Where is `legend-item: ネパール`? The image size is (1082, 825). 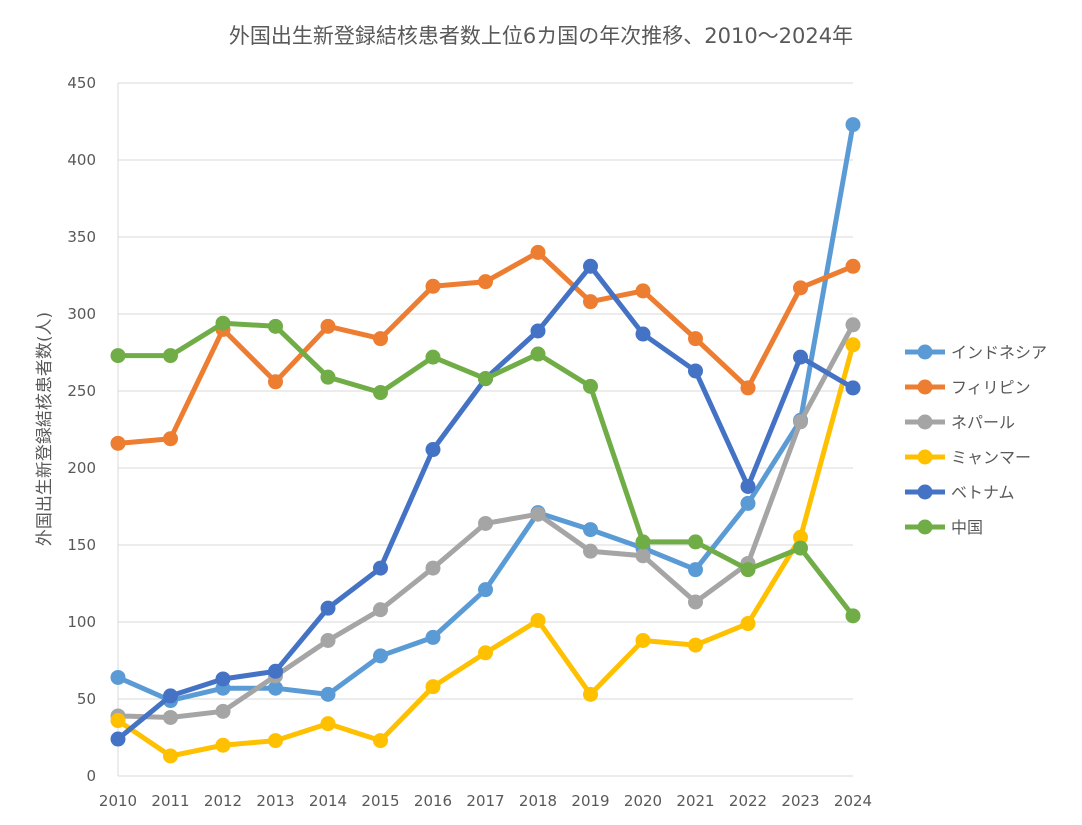
legend-item: ネパール is located at coordinates (960, 422).